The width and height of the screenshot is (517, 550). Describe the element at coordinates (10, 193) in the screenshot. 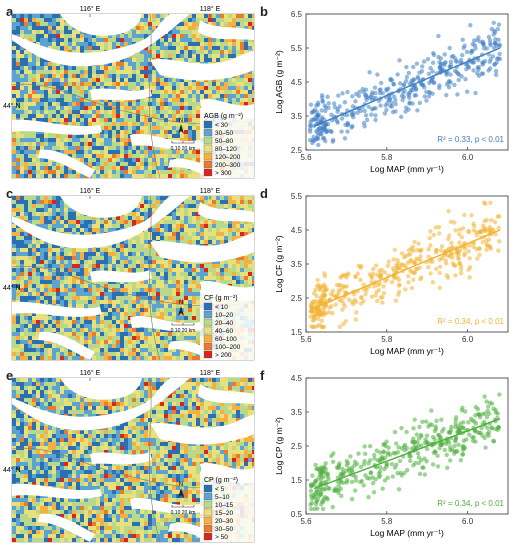

I see `panel-label-c: c` at that location.